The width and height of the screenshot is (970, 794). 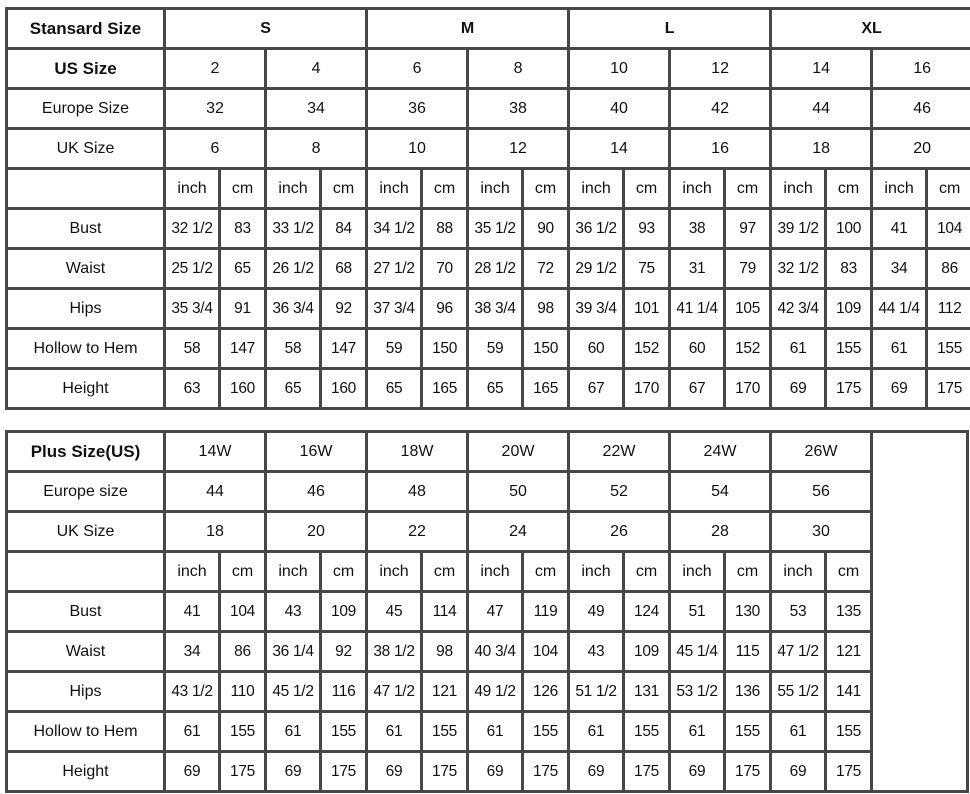 What do you see at coordinates (720, 491) in the screenshot?
I see `size-value: 54` at bounding box center [720, 491].